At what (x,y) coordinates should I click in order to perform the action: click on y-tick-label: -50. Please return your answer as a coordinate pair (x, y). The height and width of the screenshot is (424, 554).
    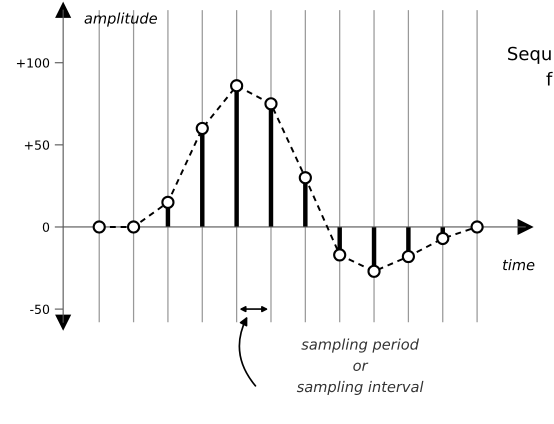
    Looking at the image, I should click on (40, 309).